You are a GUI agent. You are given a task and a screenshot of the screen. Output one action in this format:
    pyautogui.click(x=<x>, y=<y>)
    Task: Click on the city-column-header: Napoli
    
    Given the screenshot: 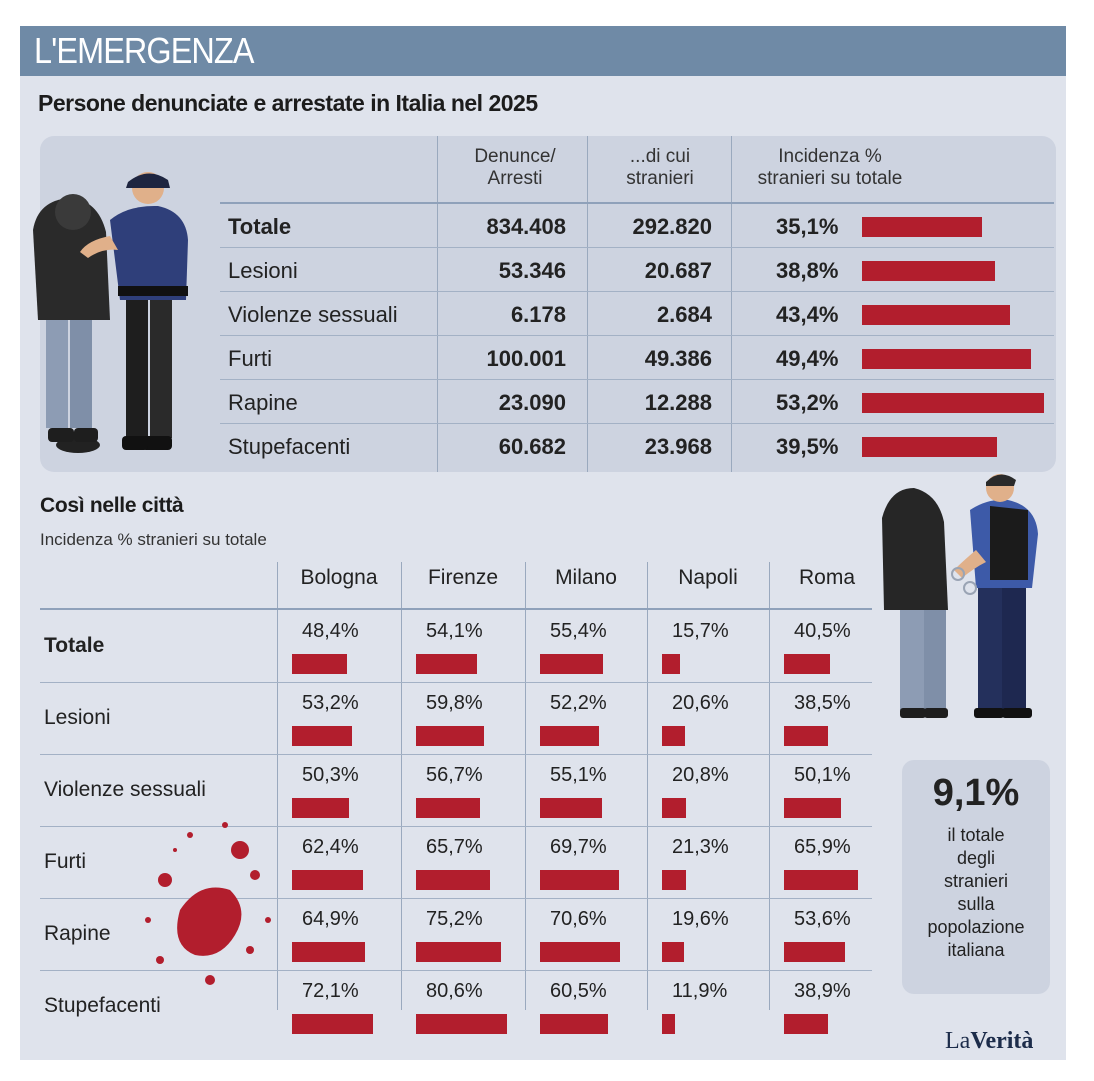 What is the action you would take?
    pyautogui.click(x=708, y=577)
    